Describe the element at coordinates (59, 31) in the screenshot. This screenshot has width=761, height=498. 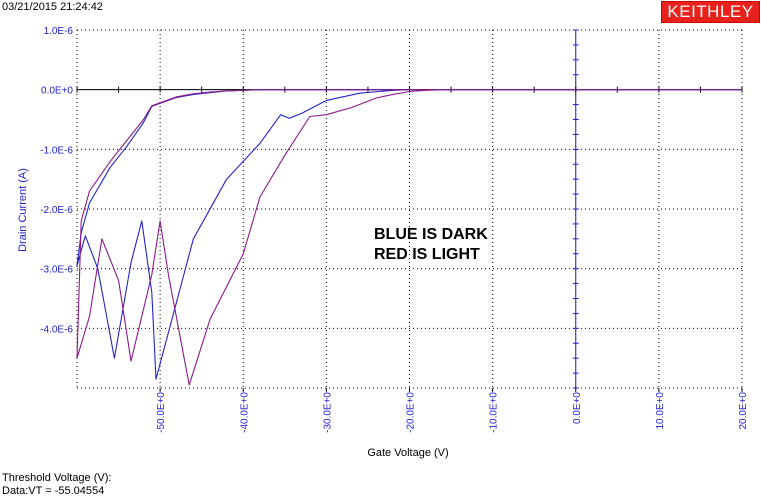
I see `y-tick-label: 1.0E-6` at that location.